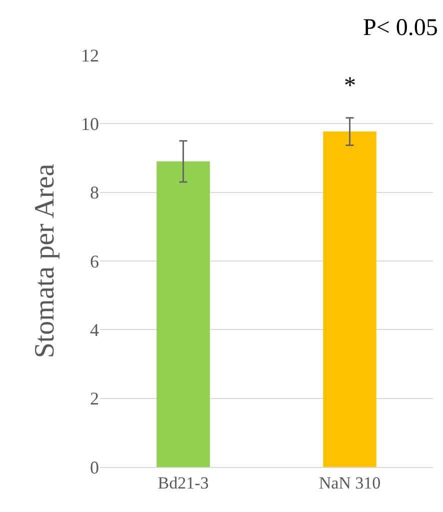 The height and width of the screenshot is (512, 443). What do you see at coordinates (90, 124) in the screenshot?
I see `y-tick-label: 10` at bounding box center [90, 124].